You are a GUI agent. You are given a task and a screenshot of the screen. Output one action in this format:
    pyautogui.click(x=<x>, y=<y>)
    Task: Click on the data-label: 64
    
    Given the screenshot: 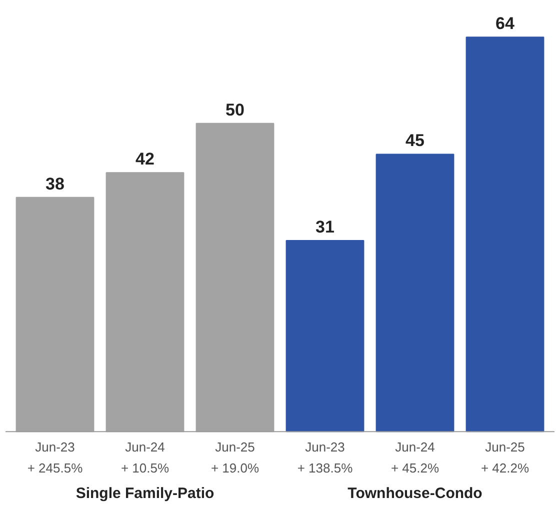 What is the action you would take?
    pyautogui.click(x=505, y=24)
    